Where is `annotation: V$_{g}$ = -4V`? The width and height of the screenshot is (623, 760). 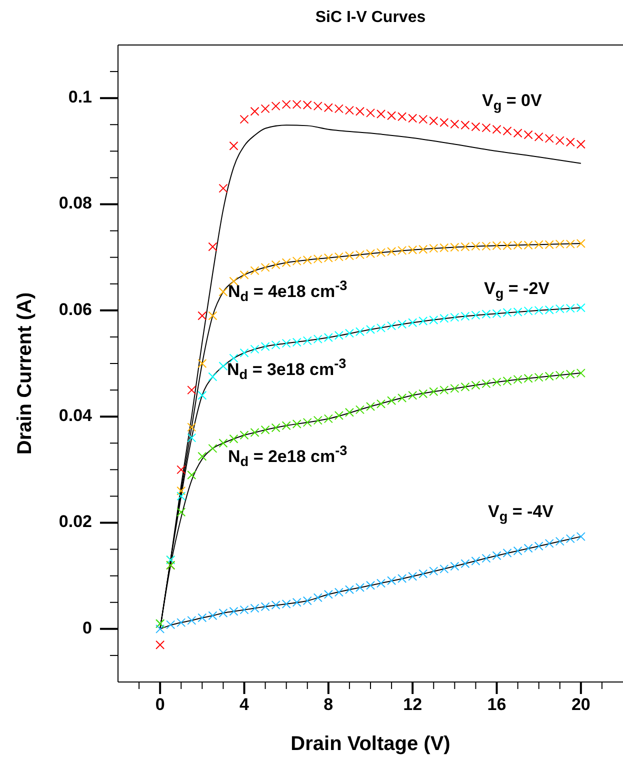 annotation: V$_{g}$ = -4V is located at coordinates (521, 513).